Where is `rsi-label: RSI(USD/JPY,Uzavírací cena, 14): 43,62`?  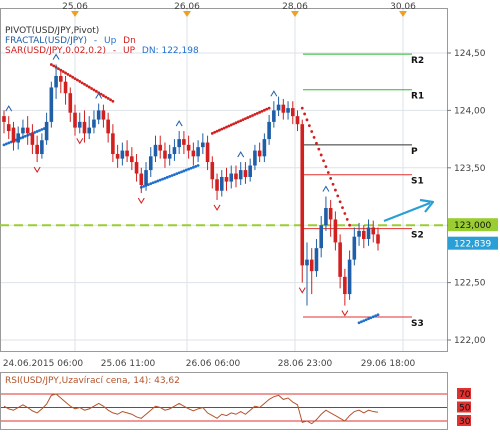
rsi-label: RSI(USD/JPY,Uzavírací cena, 14): 43,62 is located at coordinates (92, 381).